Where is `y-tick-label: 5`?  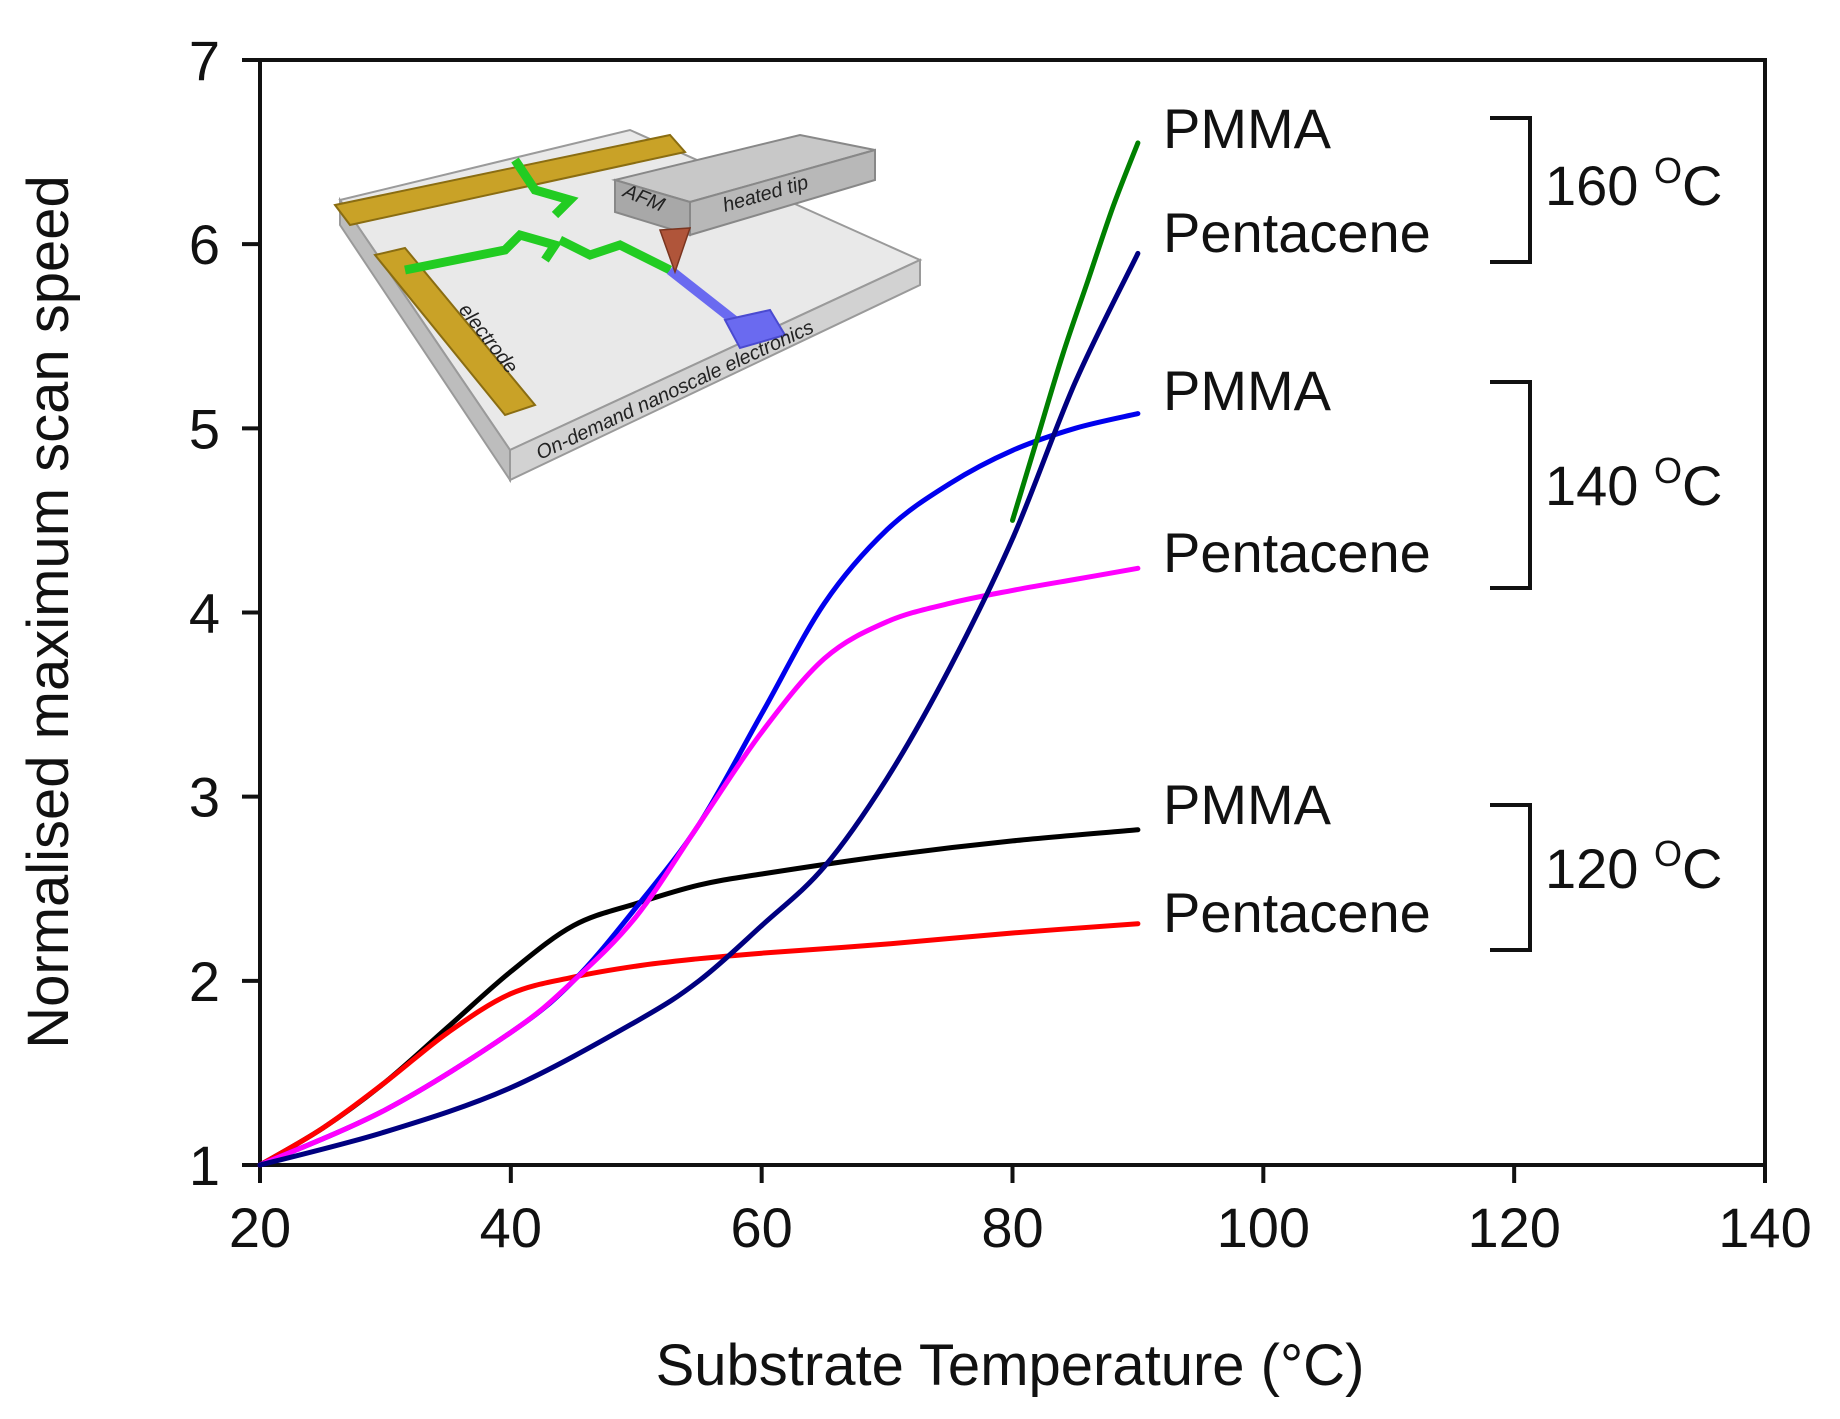 y-tick-label: 5 is located at coordinates (204, 428).